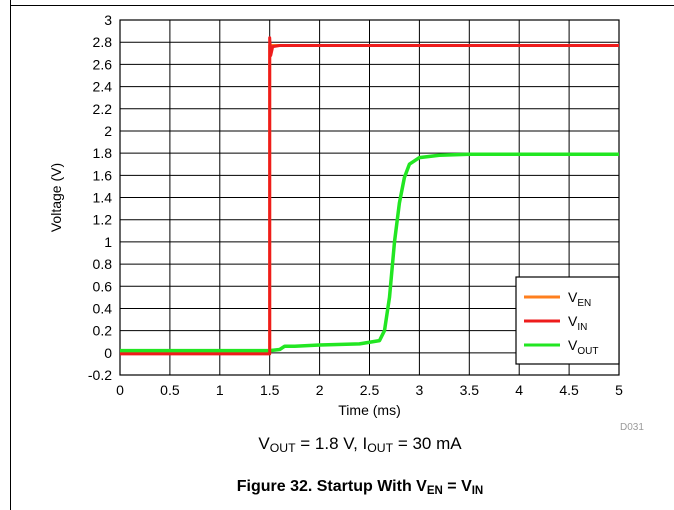 The height and width of the screenshot is (510, 674). Describe the element at coordinates (103, 153) in the screenshot. I see `y-tick-label: 1.8` at that location.